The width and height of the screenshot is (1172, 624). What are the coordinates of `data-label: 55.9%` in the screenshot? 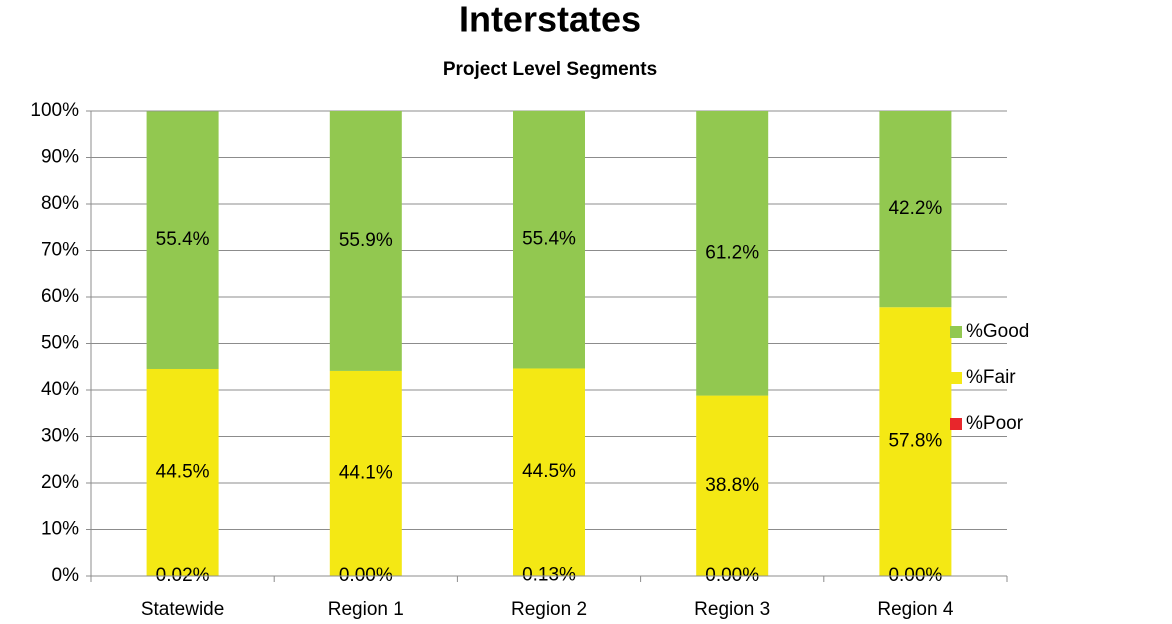 It's located at (366, 240).